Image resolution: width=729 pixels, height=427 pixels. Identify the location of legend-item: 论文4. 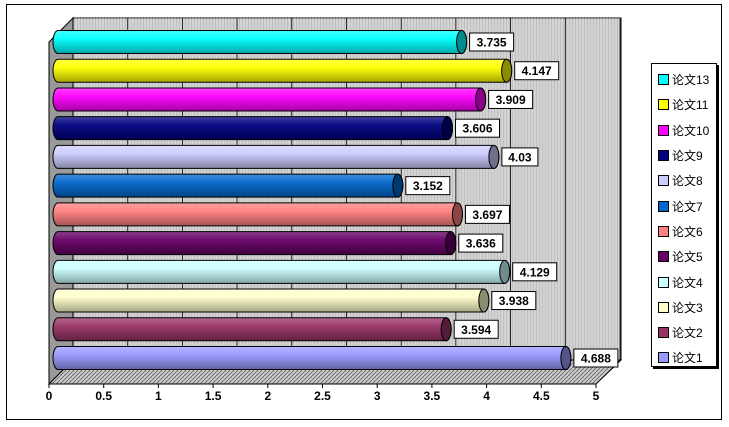
(687, 281).